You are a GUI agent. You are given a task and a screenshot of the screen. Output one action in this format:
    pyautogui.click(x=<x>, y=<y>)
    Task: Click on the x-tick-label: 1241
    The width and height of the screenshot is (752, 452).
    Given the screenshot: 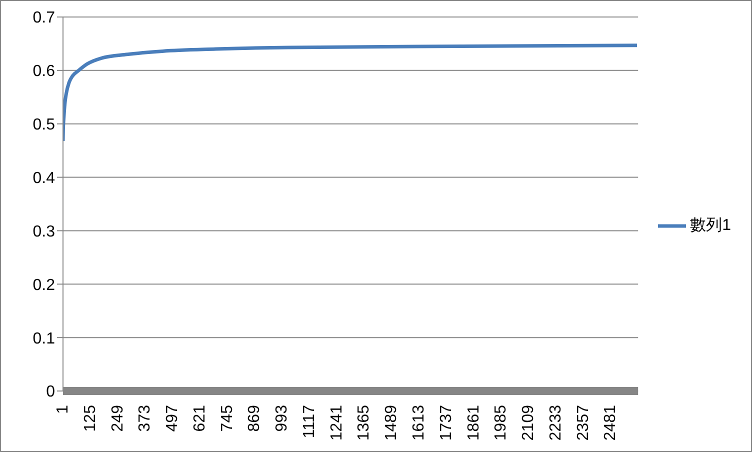 What is the action you would take?
    pyautogui.click(x=337, y=422)
    